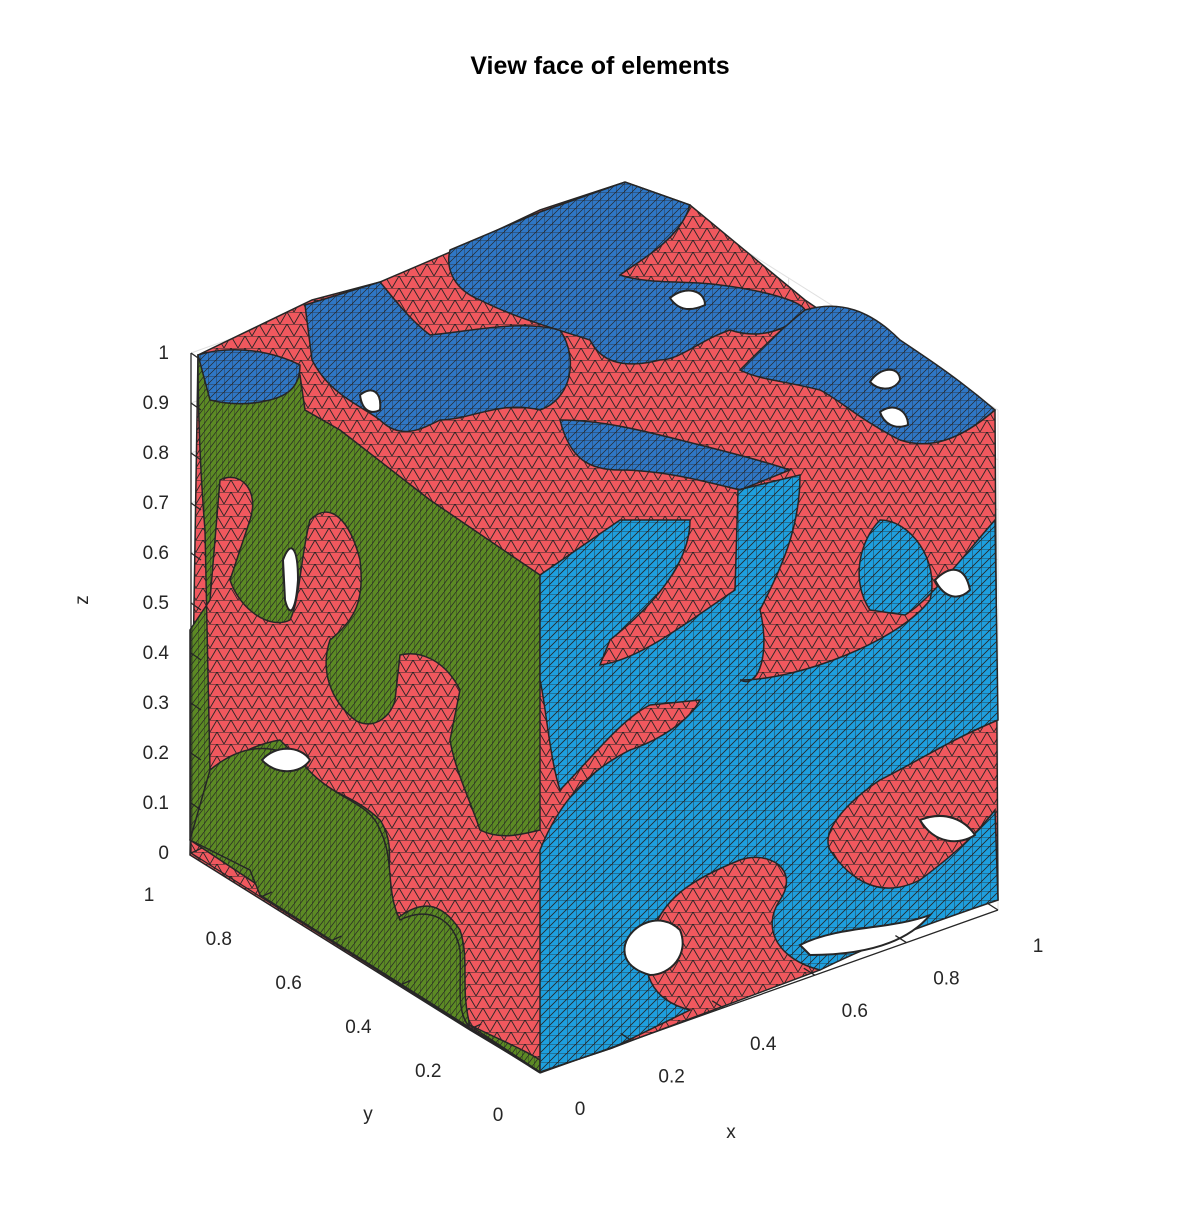 The height and width of the screenshot is (1205, 1200). Describe the element at coordinates (156, 603) in the screenshot. I see `z-tick-label: 0.5` at that location.